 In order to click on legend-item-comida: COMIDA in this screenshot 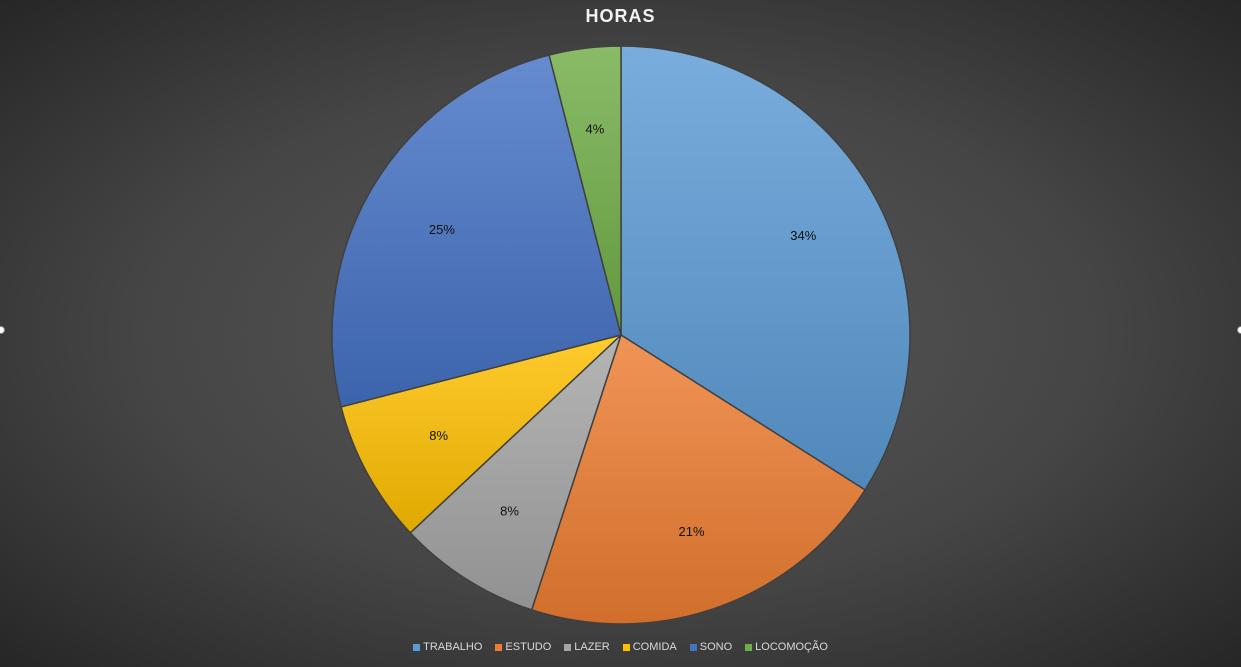, I will do `click(649, 647)`.